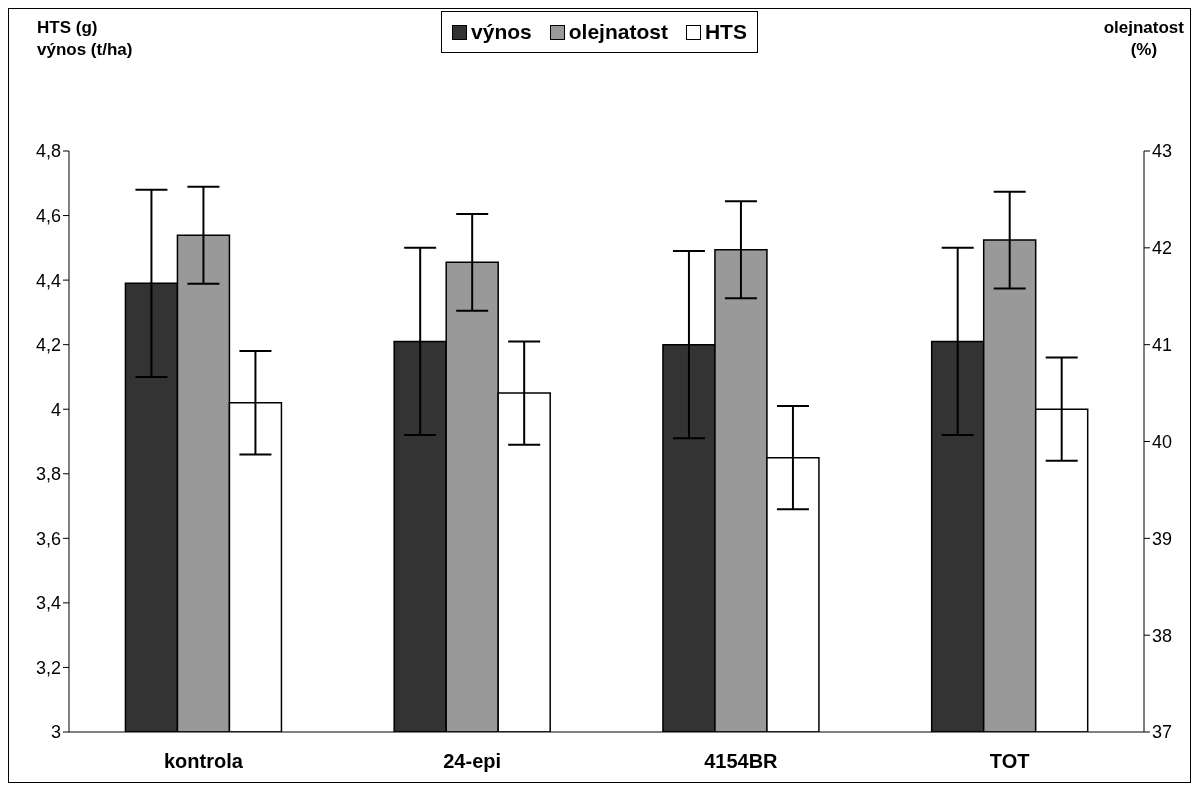 The height and width of the screenshot is (791, 1199). Describe the element at coordinates (48, 280) in the screenshot. I see `y-tick-label: 4,4` at that location.